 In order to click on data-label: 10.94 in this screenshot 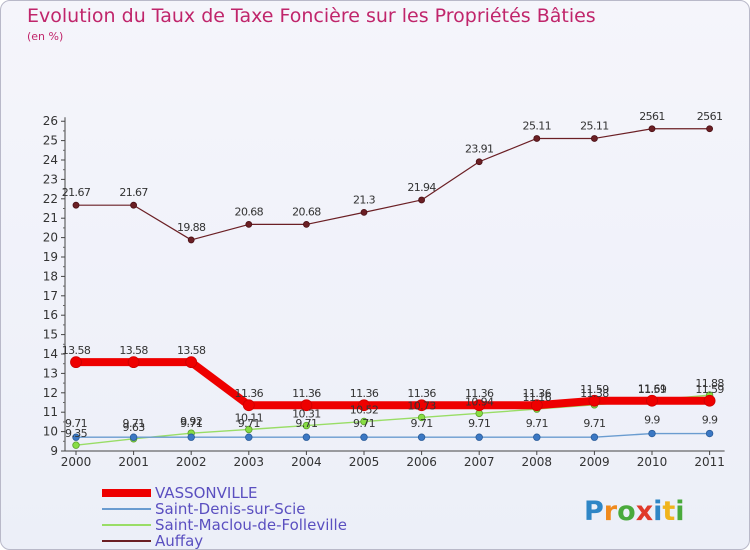, I will do `click(479, 401)`.